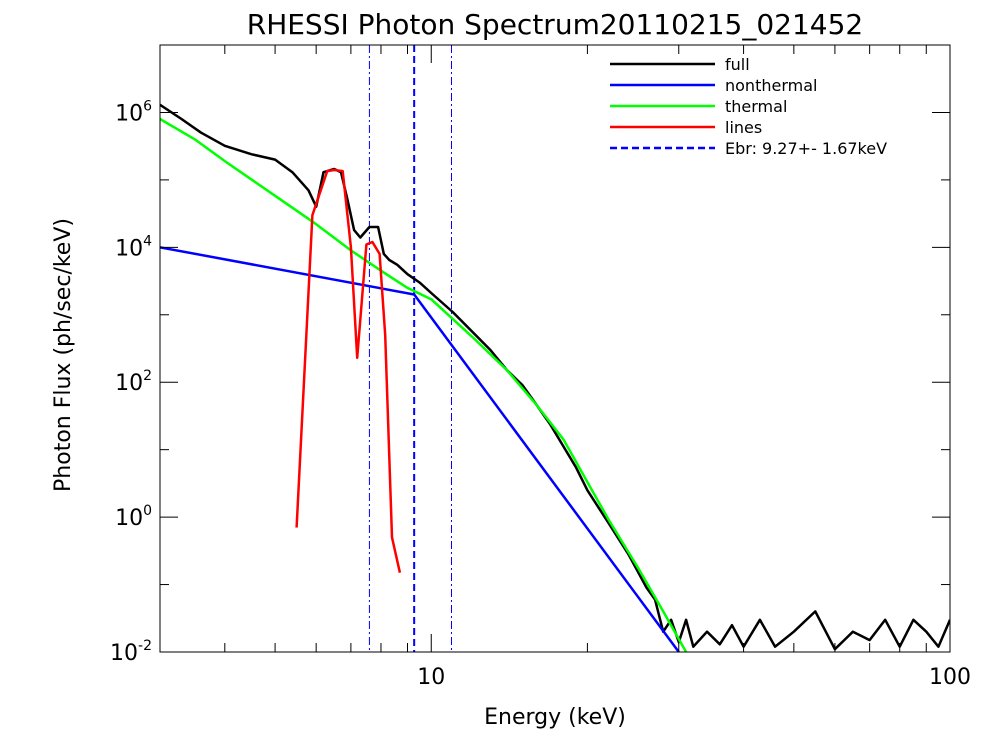 Image resolution: width=1000 pixels, height=750 pixels. I want to click on x-tick-label: 100, so click(950, 677).